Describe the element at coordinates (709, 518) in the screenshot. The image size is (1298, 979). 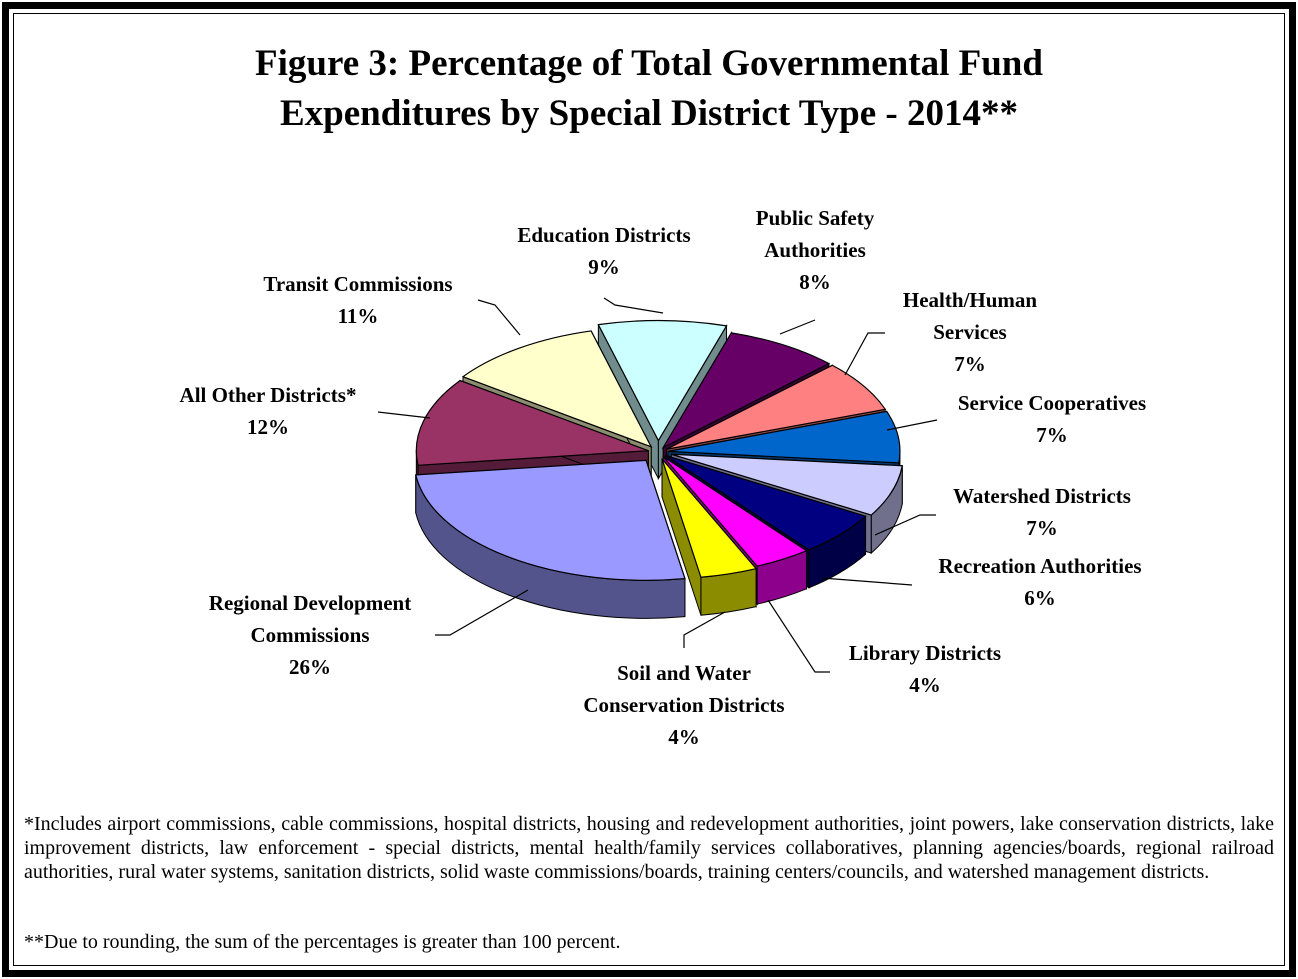
I see `slice-soil-and-water-conservation-districts` at that location.